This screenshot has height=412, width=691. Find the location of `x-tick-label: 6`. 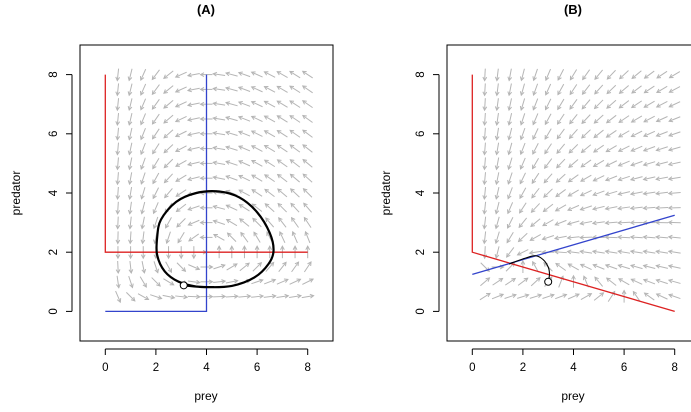

x-tick-label: 6 is located at coordinates (624, 368).